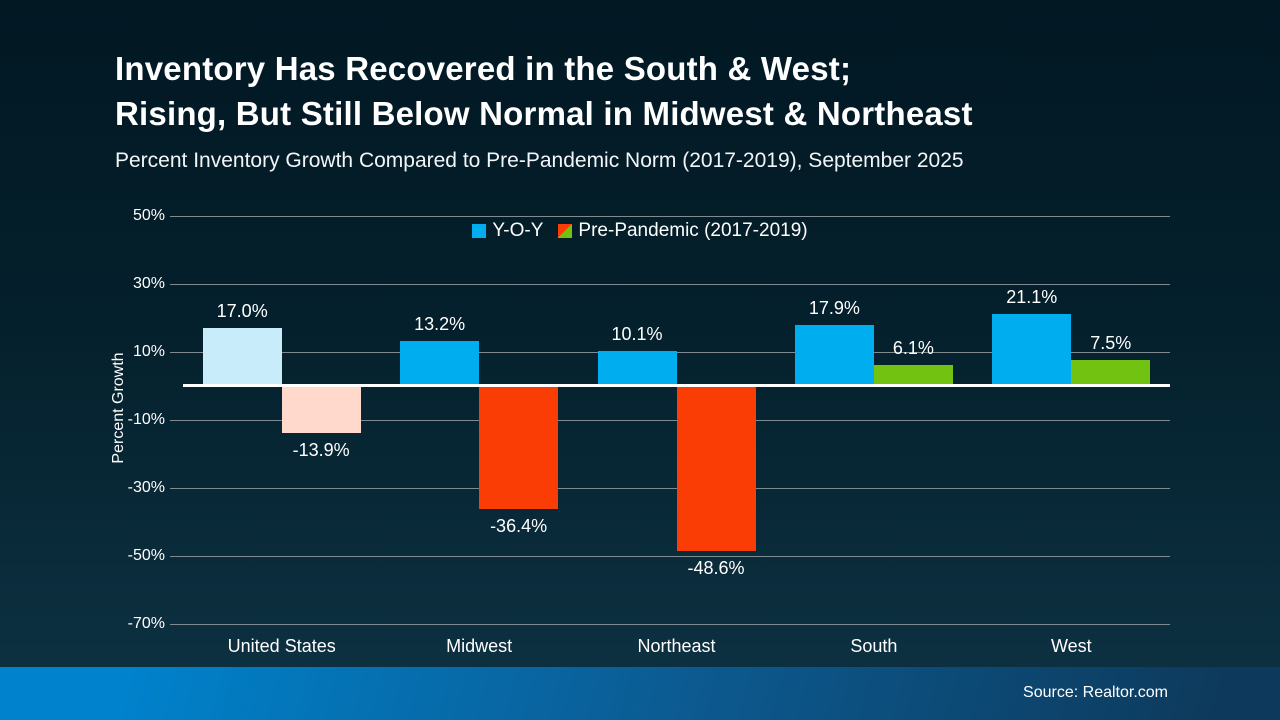 Image resolution: width=1280 pixels, height=720 pixels. I want to click on y-tick-label--50%: -50%, so click(146, 555).